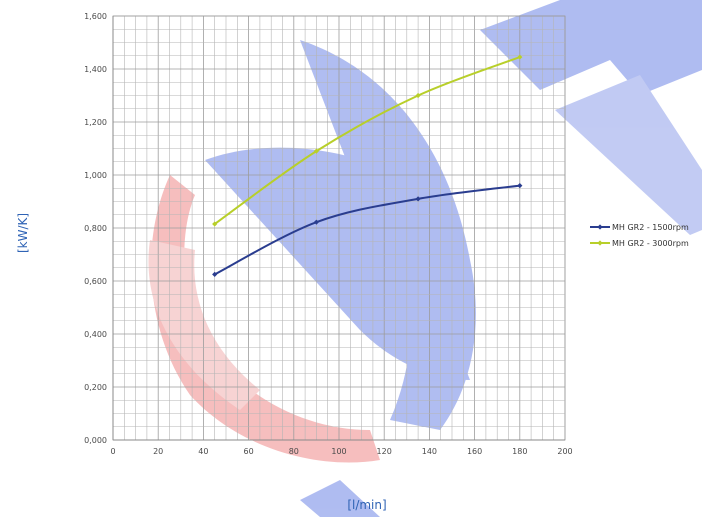  What do you see at coordinates (474, 451) in the screenshot?
I see `x-tick-label: 160` at bounding box center [474, 451].